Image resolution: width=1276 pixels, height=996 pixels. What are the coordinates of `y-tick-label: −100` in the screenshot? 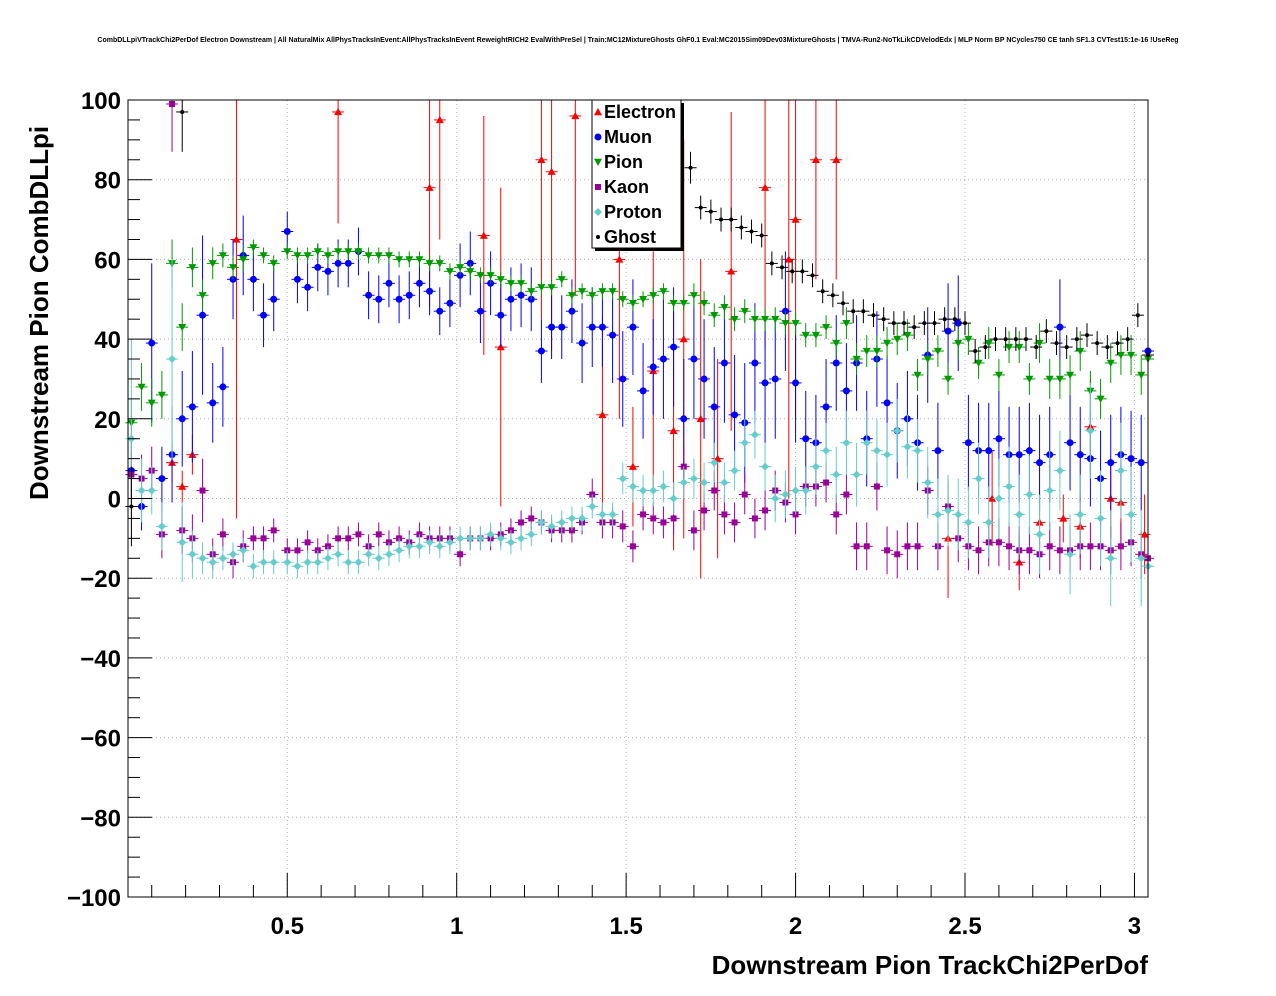 It's located at (94, 898).